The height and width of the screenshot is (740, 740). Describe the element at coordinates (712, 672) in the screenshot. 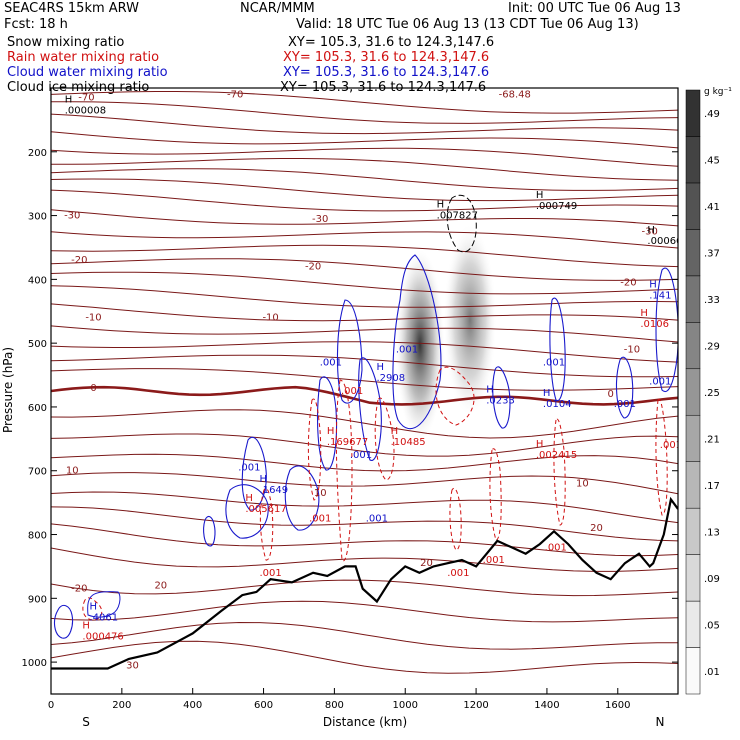

I see `colorbar-tick-label: .01` at that location.